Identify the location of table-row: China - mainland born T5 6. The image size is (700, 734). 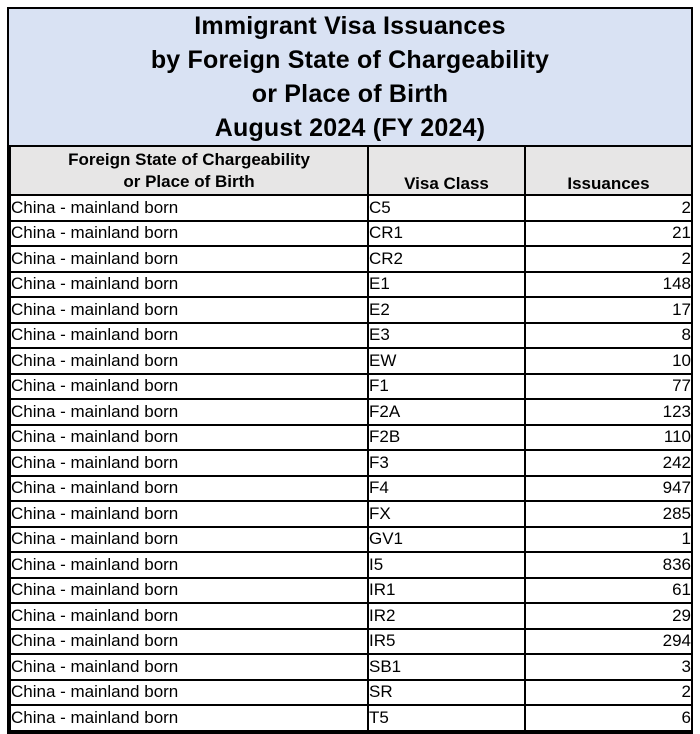
(351, 718).